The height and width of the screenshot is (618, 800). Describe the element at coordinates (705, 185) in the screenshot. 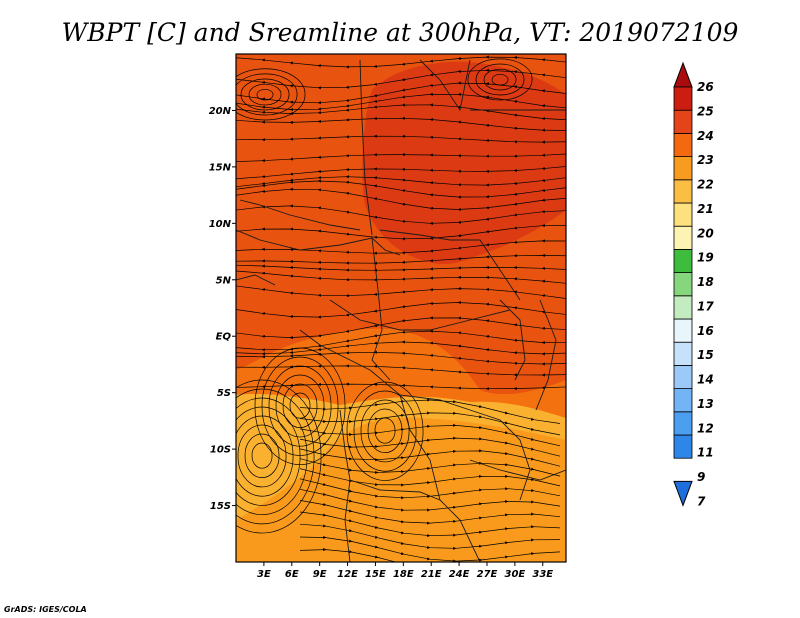

I see `colorbar-label: 22` at that location.